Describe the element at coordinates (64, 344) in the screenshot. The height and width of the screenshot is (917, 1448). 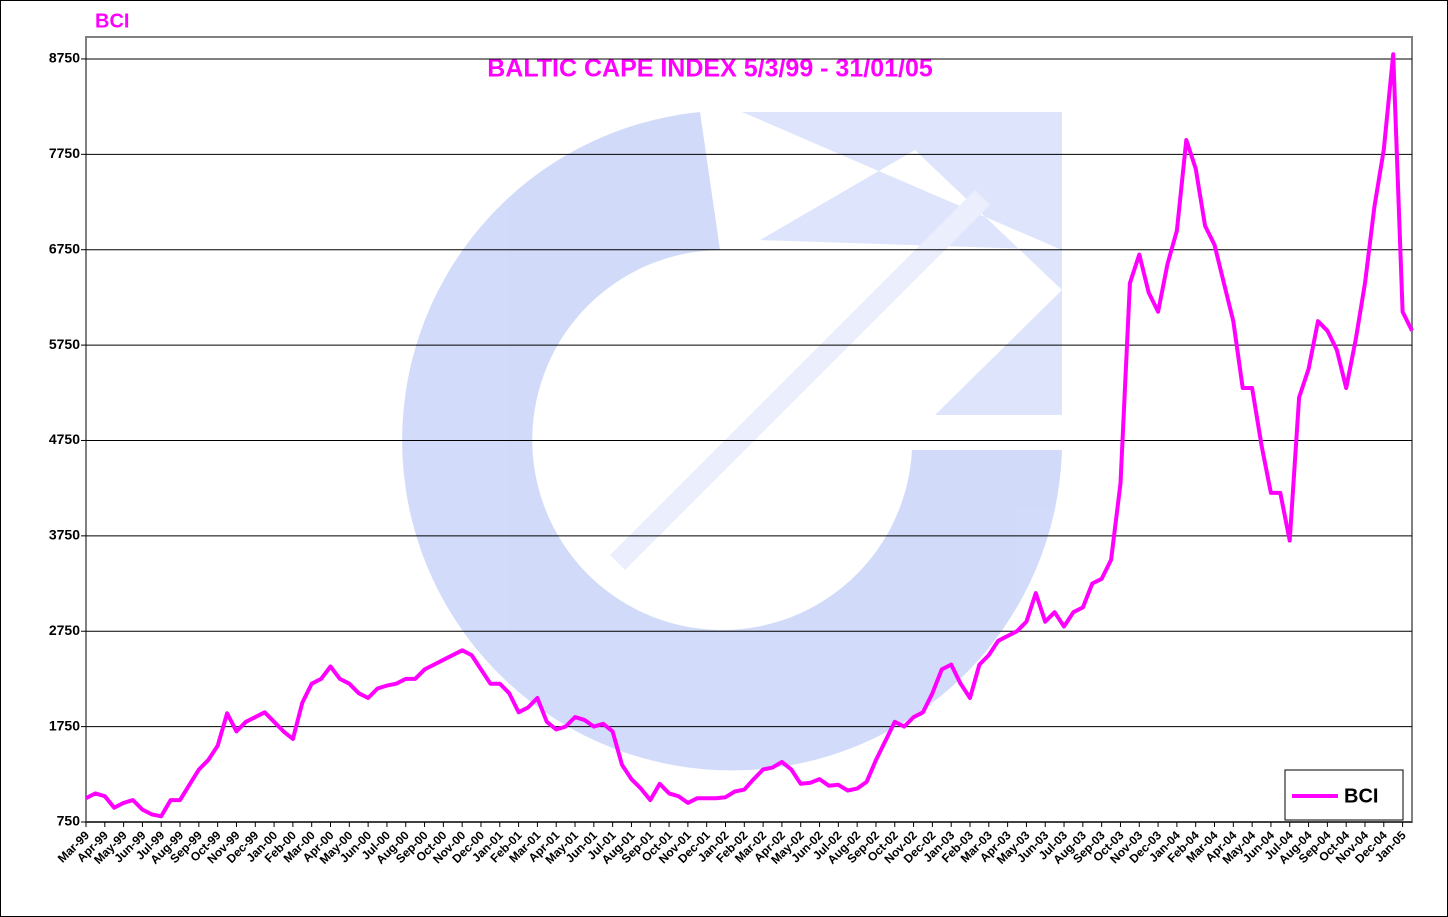
I see `y-tick-label: 5750` at that location.